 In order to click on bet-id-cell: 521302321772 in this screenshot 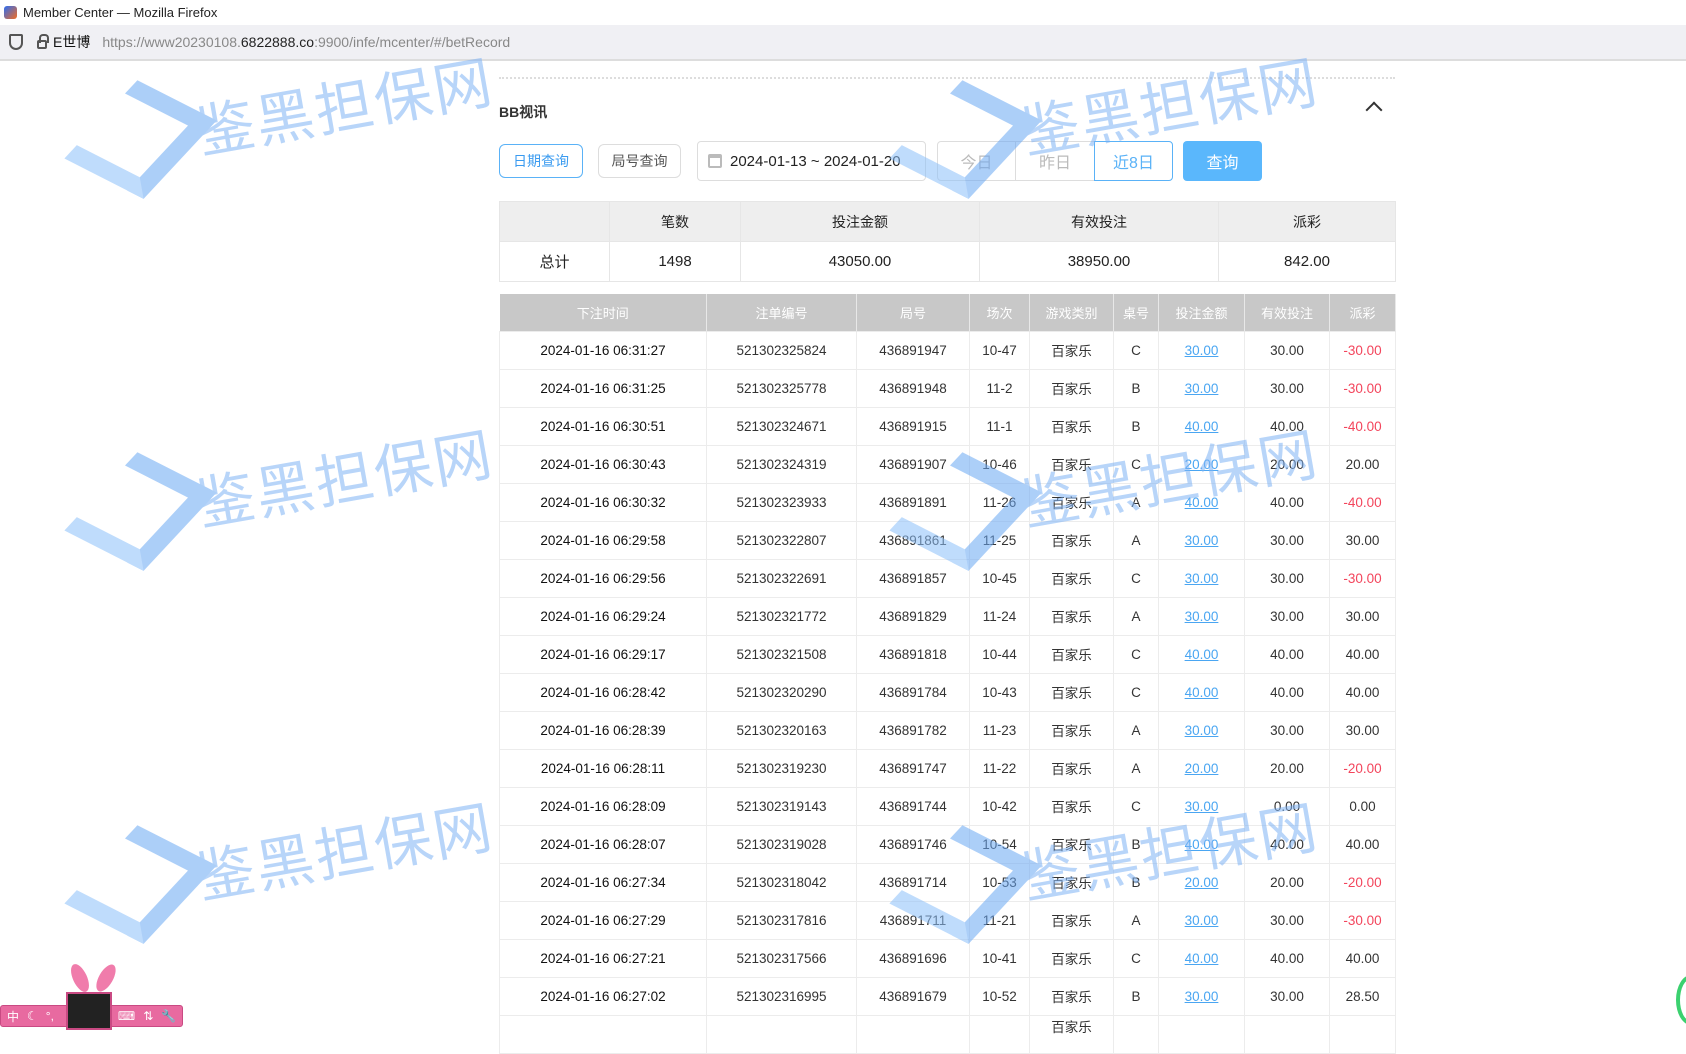, I will do `click(781, 616)`.